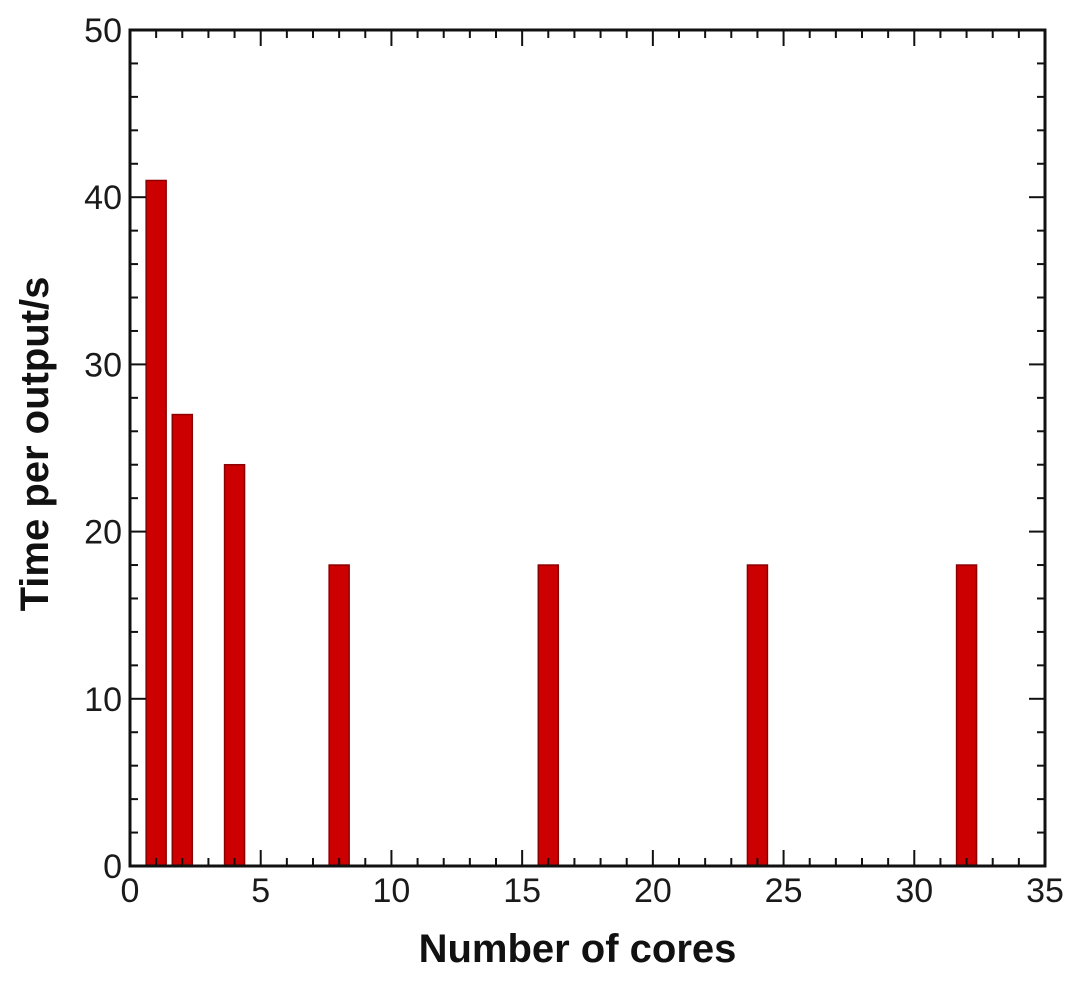 Image resolution: width=1080 pixels, height=987 pixels. What do you see at coordinates (1045, 891) in the screenshot?
I see `x-tick-label: 35` at bounding box center [1045, 891].